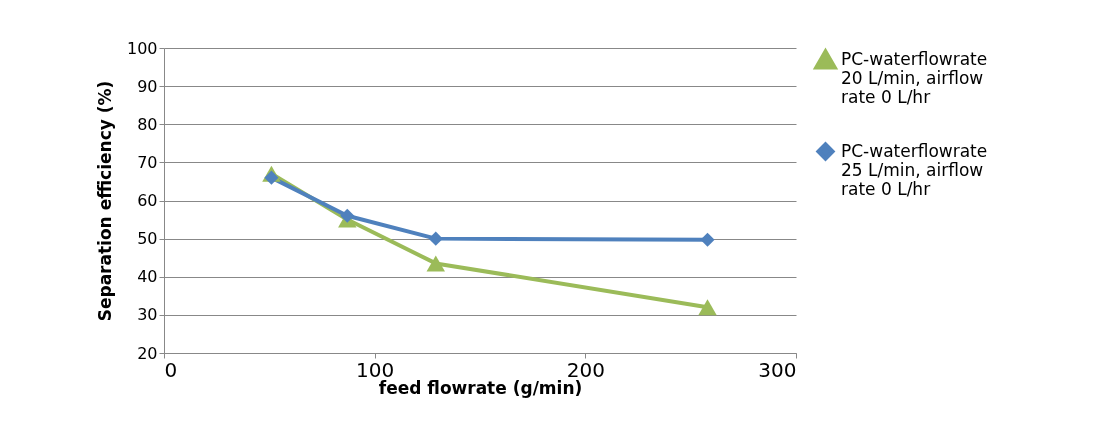  What do you see at coordinates (147, 239) in the screenshot?
I see `y-tick-label: 50` at bounding box center [147, 239].